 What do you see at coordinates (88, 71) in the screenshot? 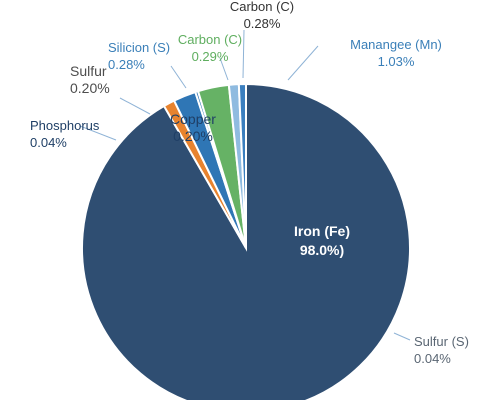
I see `slice-label: Sulfur` at bounding box center [88, 71].